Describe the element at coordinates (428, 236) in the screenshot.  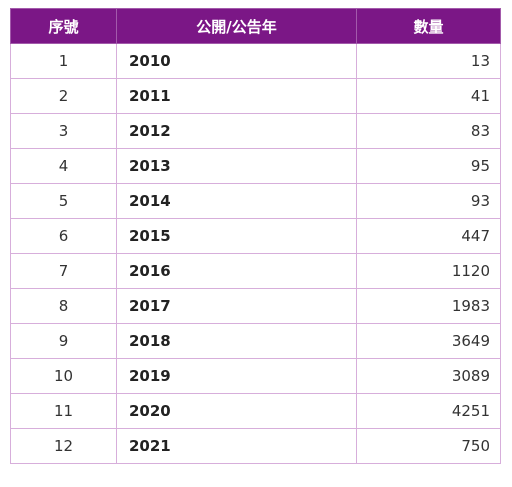
I see `row-count-cell: 447` at that location.